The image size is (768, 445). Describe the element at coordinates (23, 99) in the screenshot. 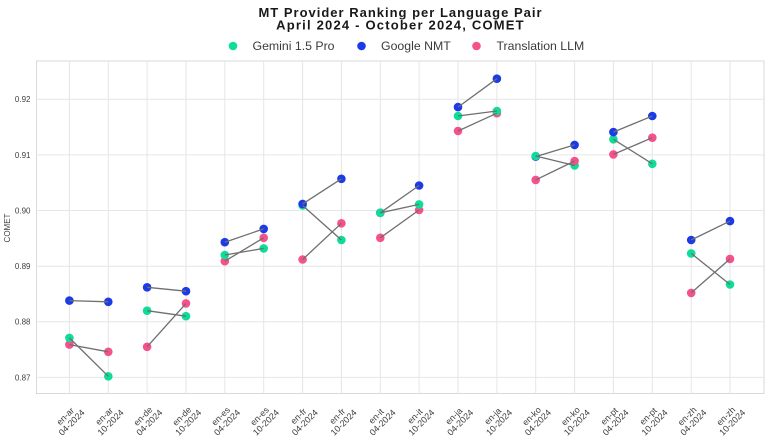

I see `svg-text: 0.92` at that location.